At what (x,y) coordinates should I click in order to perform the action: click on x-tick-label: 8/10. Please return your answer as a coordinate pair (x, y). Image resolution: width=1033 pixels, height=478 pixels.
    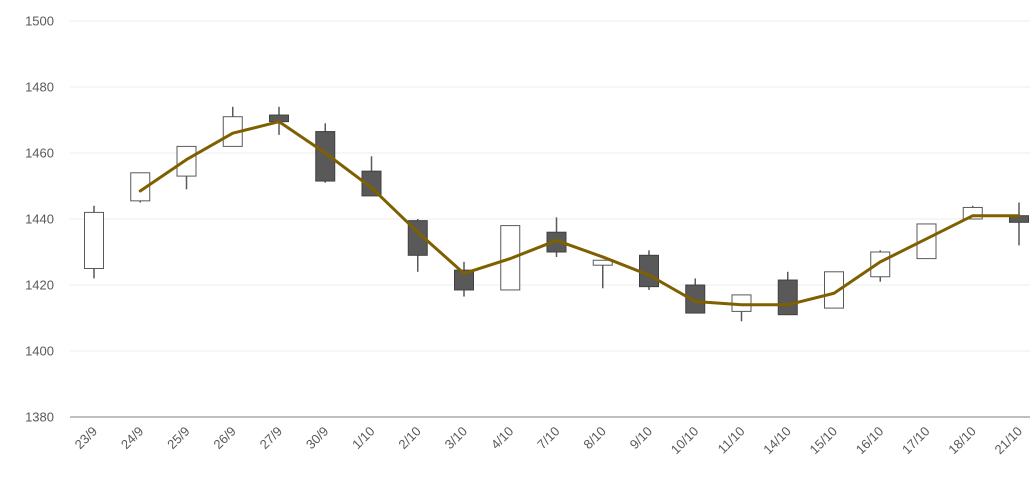
    Looking at the image, I should click on (594, 438).